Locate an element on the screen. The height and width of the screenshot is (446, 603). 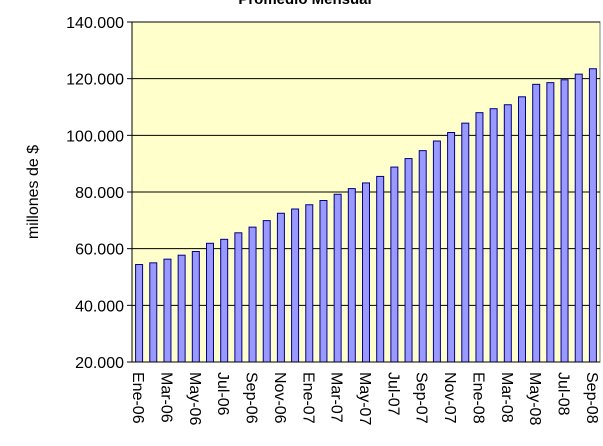
y-tick-label: 140.000 is located at coordinates (95, 23).